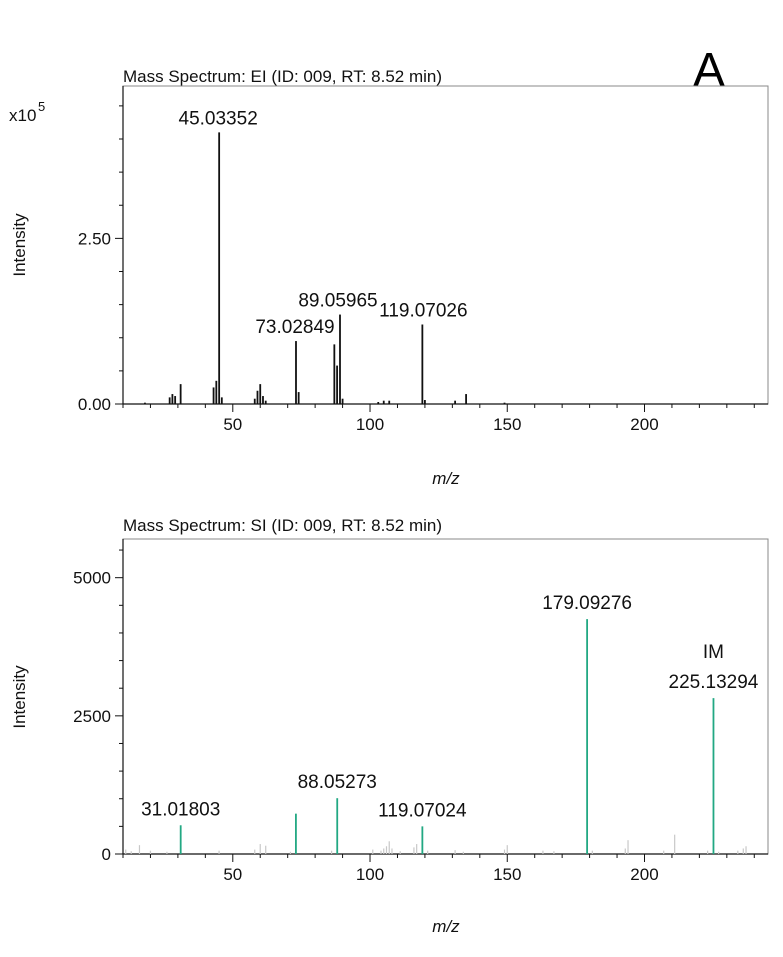  I want to click on ei-y-axis-label: Intensity, so click(19, 245).